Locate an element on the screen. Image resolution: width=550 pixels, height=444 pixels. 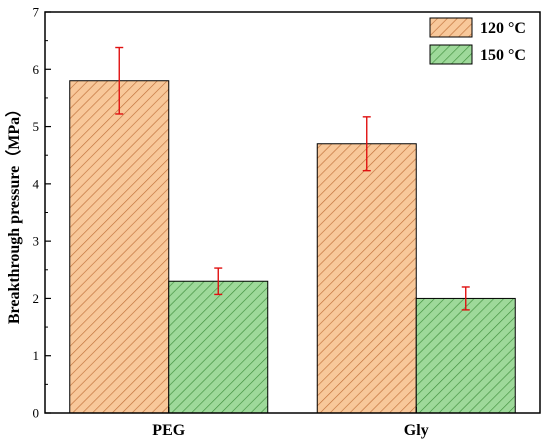
legend-label-series-1: 120 °C is located at coordinates (503, 28).